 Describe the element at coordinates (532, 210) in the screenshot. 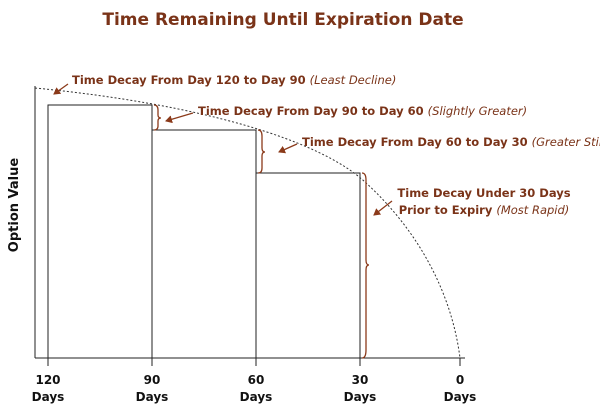

I see `annotation-note: (Most Rapid)` at that location.